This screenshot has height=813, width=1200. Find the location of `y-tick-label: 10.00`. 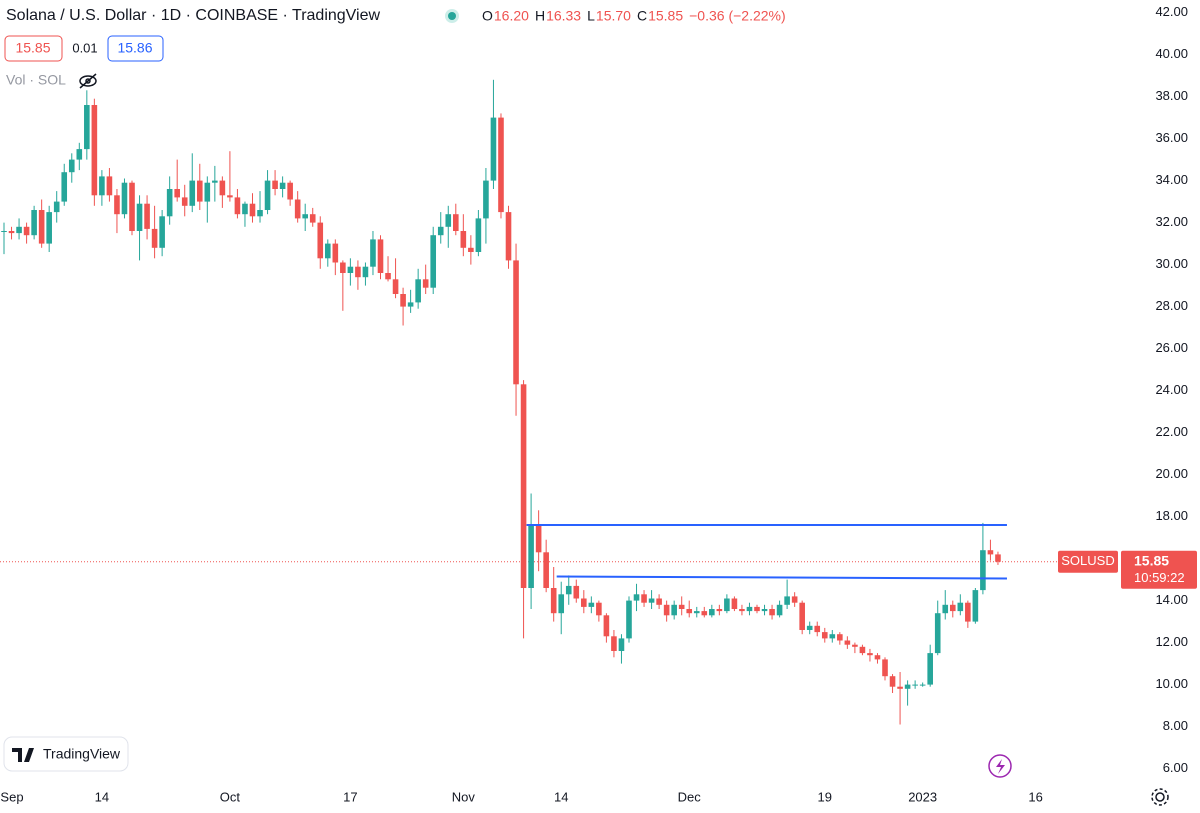

y-tick-label: 10.00 is located at coordinates (1171, 683).